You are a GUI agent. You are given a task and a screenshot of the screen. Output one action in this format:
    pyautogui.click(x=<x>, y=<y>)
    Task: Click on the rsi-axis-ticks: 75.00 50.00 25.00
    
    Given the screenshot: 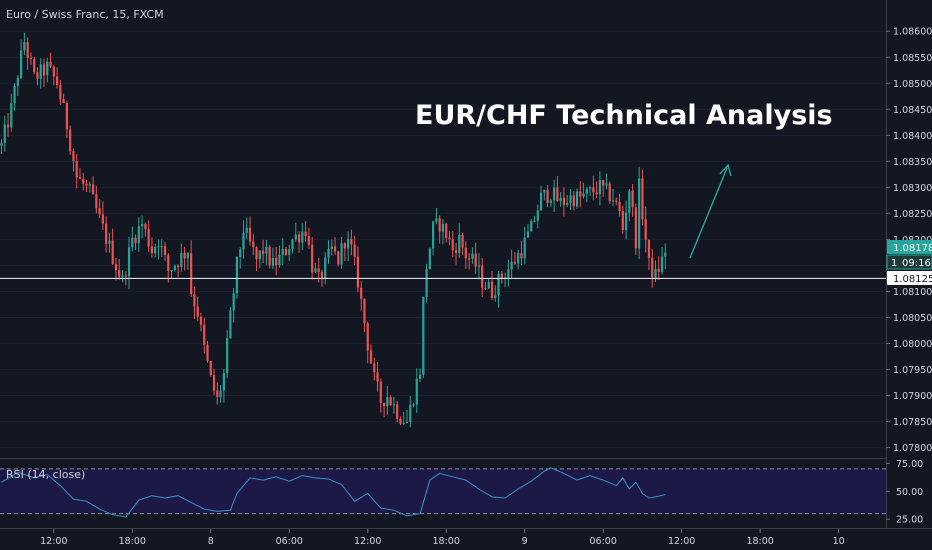 What is the action you would take?
    pyautogui.click(x=904, y=492)
    